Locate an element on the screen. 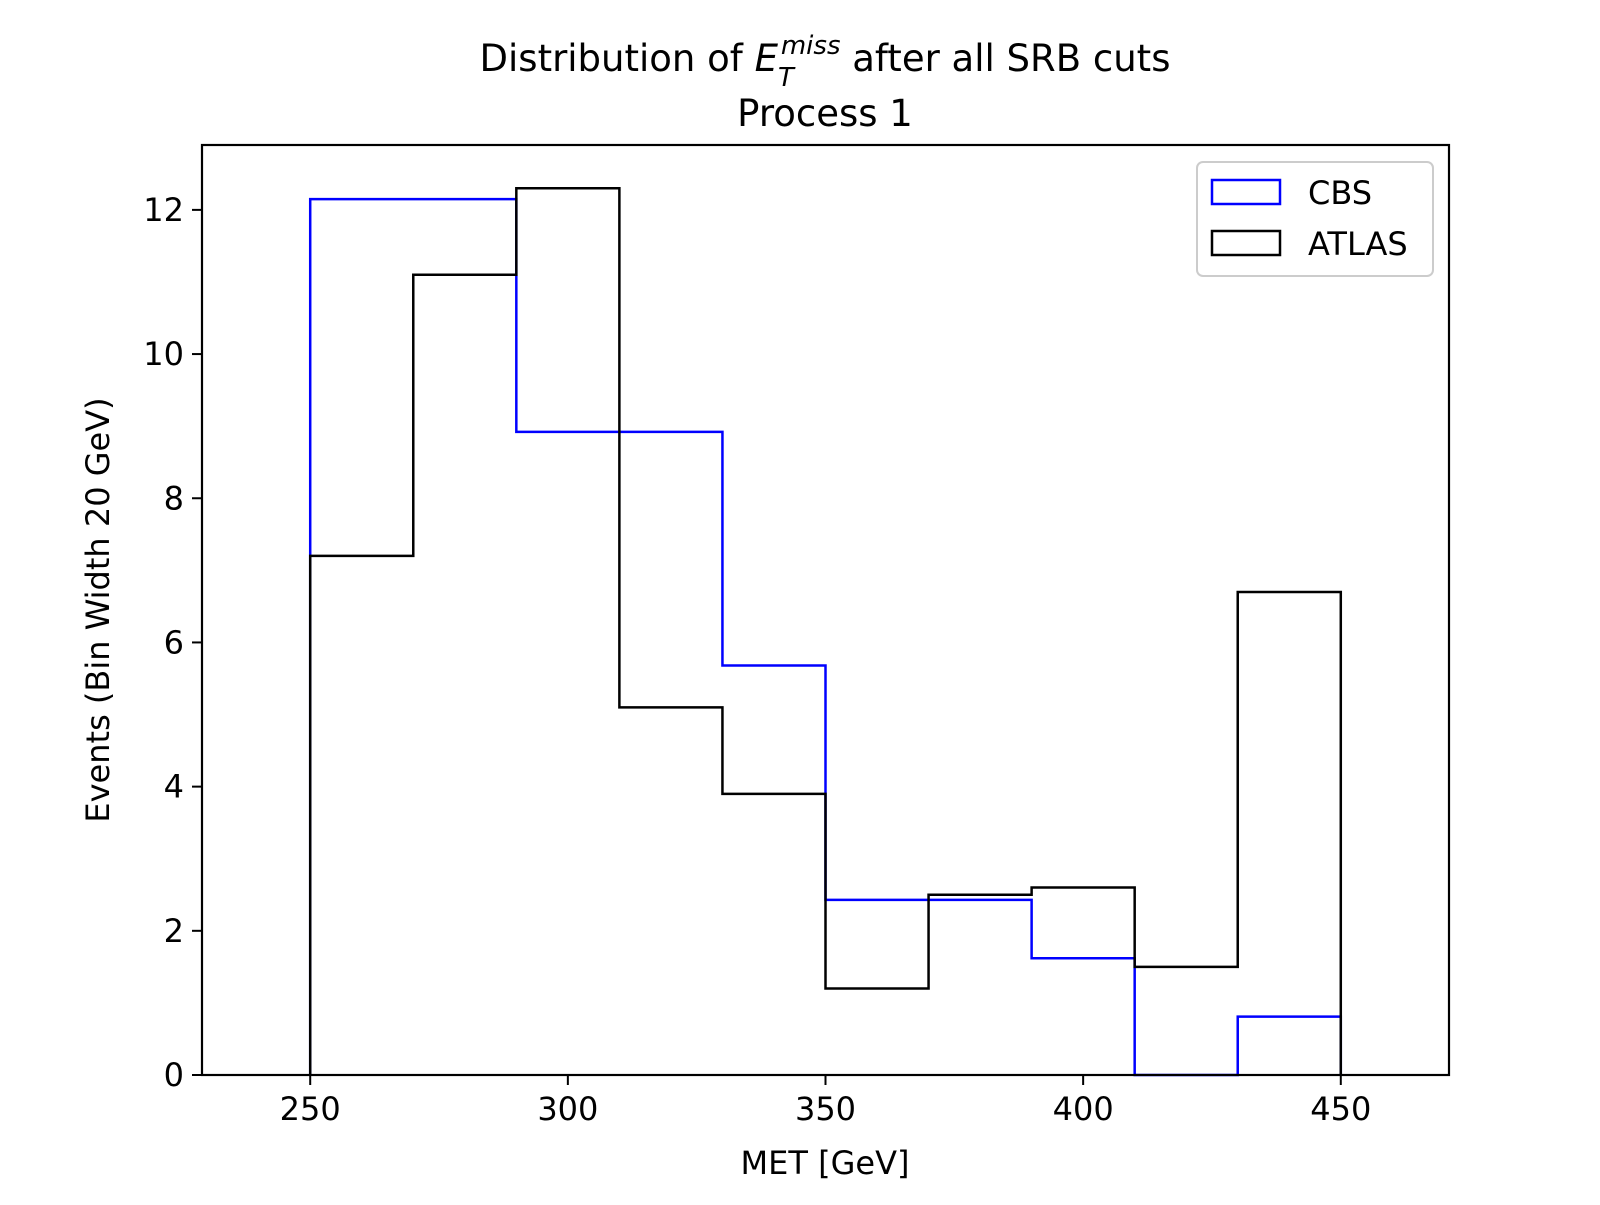 This screenshot has width=1600, height=1205. x-tick-label-450: 450 is located at coordinates (1340, 1109).